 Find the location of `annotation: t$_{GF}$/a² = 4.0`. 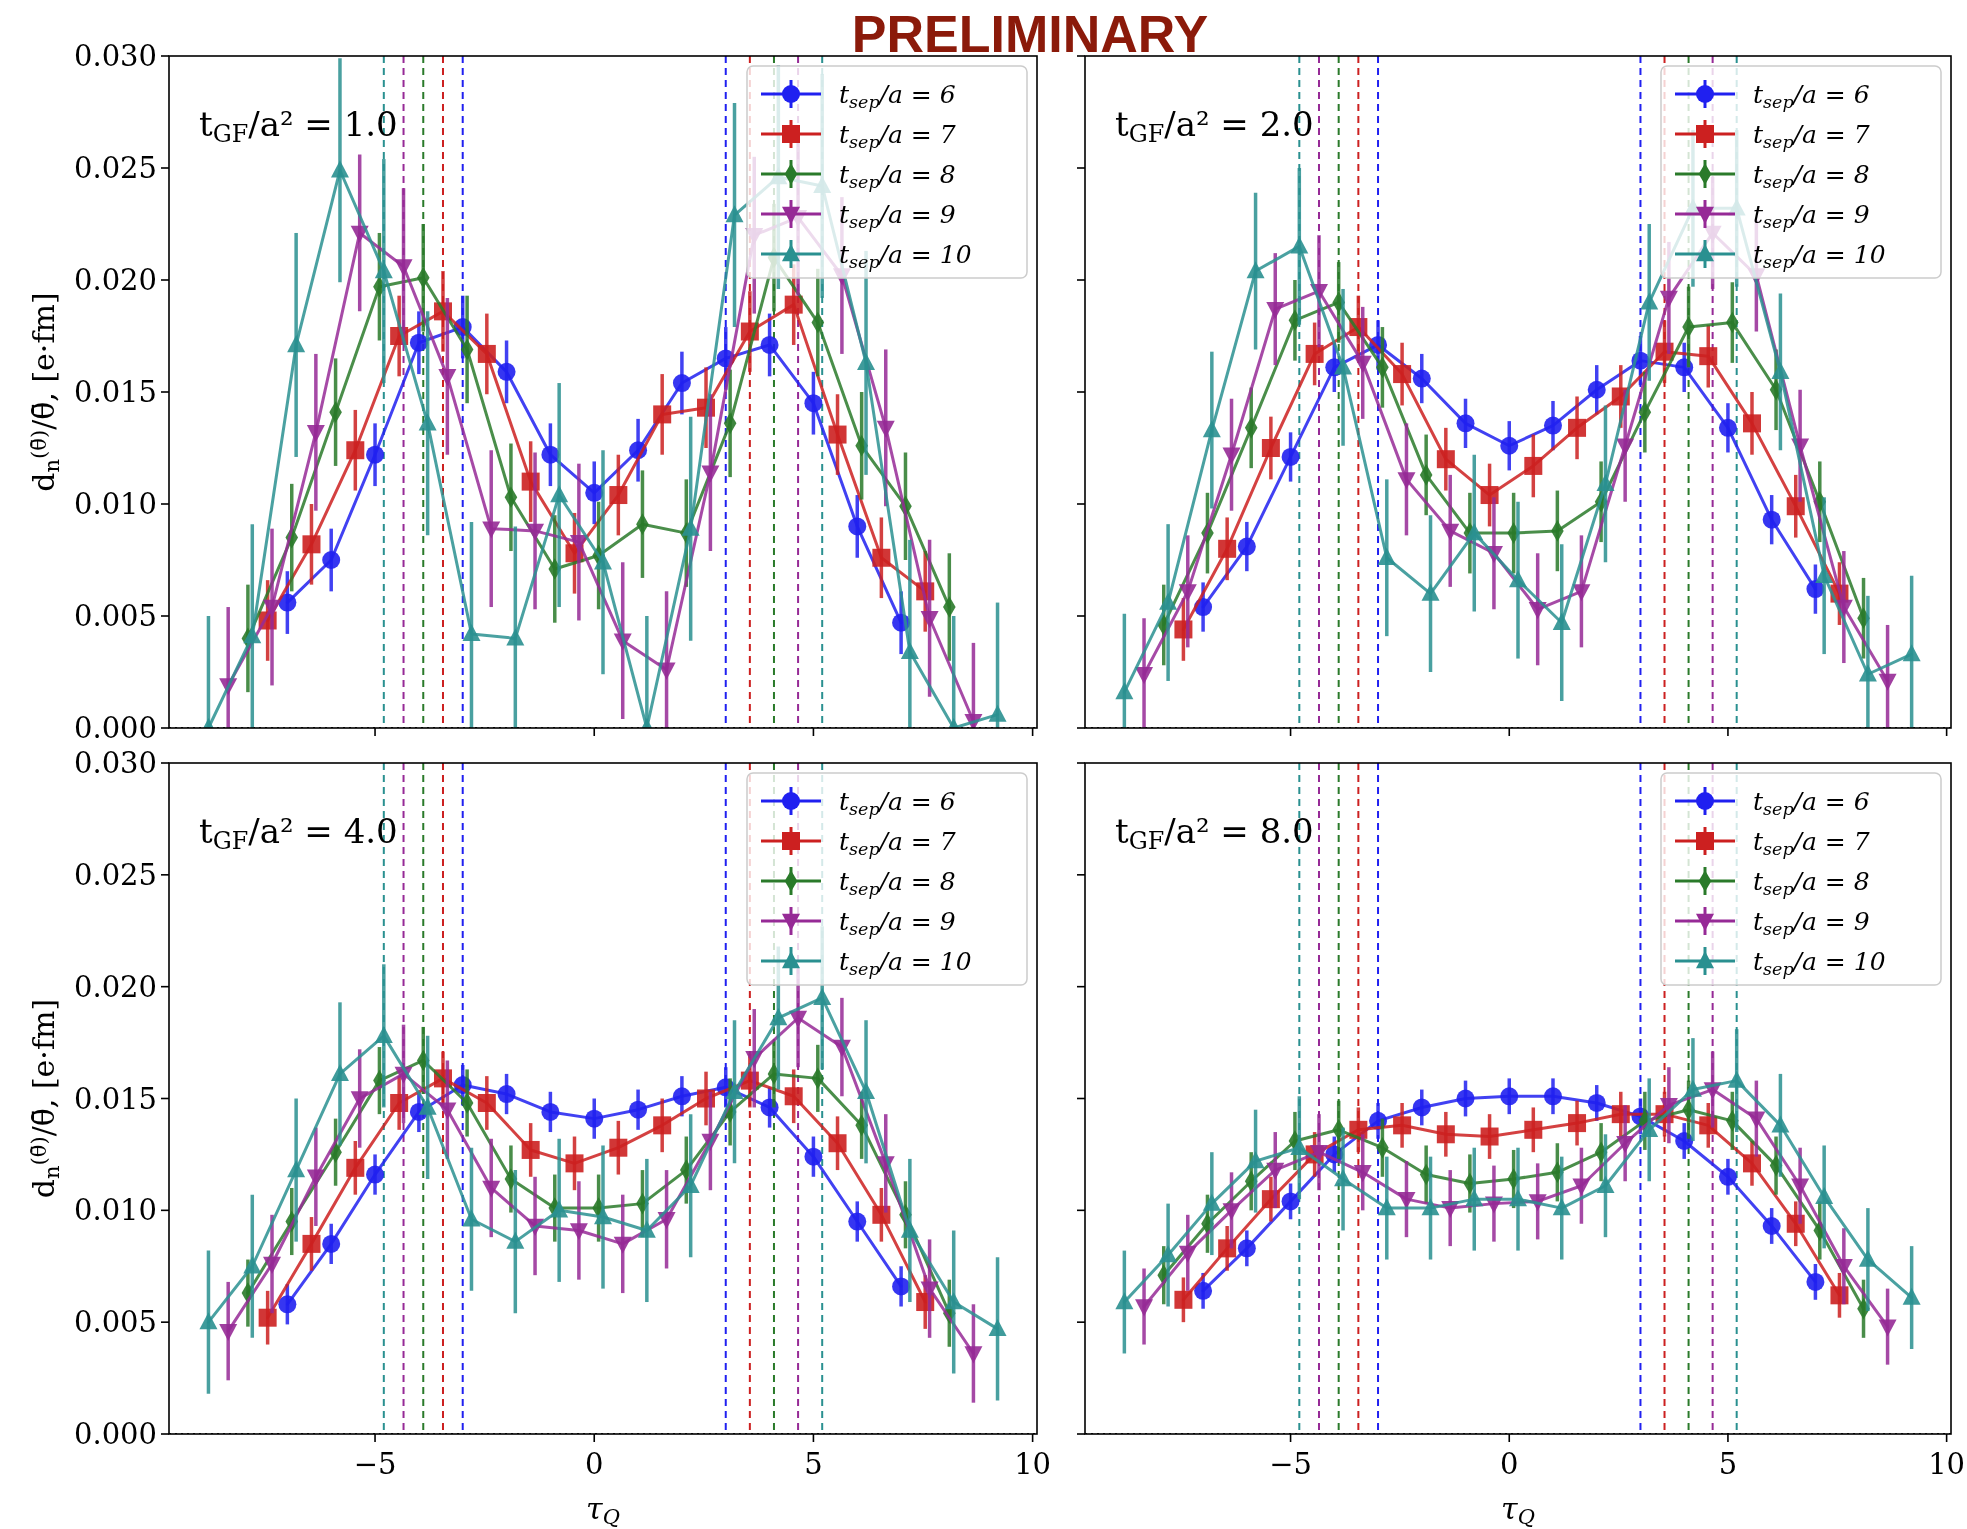

annotation: t$_{GF}$/a² = 4.0 is located at coordinates (298, 833).